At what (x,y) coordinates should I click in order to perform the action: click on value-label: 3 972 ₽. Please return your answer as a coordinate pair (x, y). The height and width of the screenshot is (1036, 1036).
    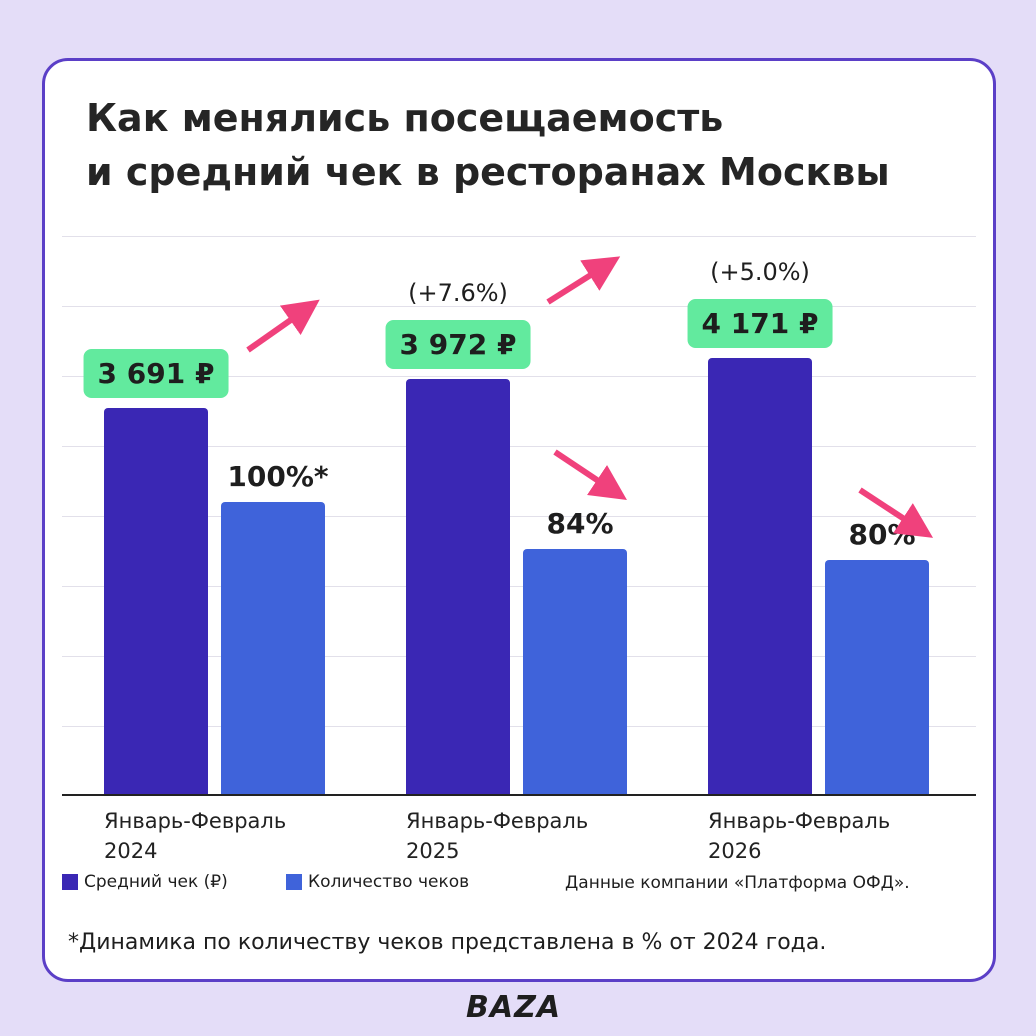
    Looking at the image, I should click on (458, 344).